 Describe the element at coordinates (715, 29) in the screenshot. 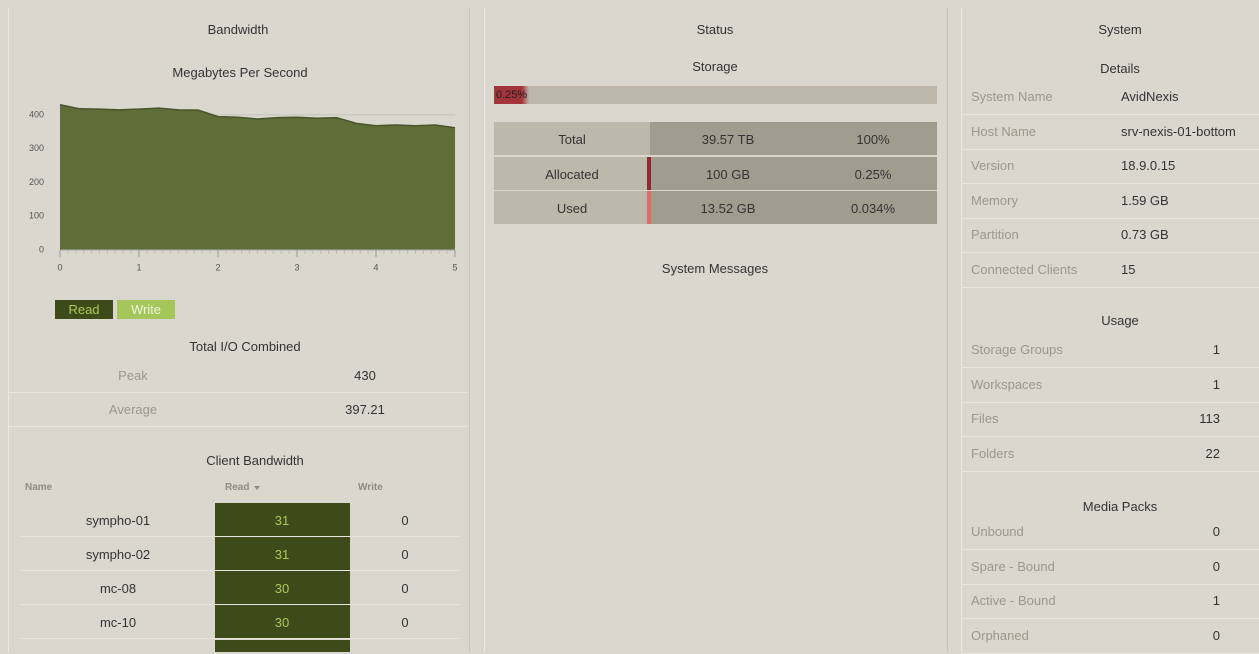

I see `panel-title: Status` at that location.